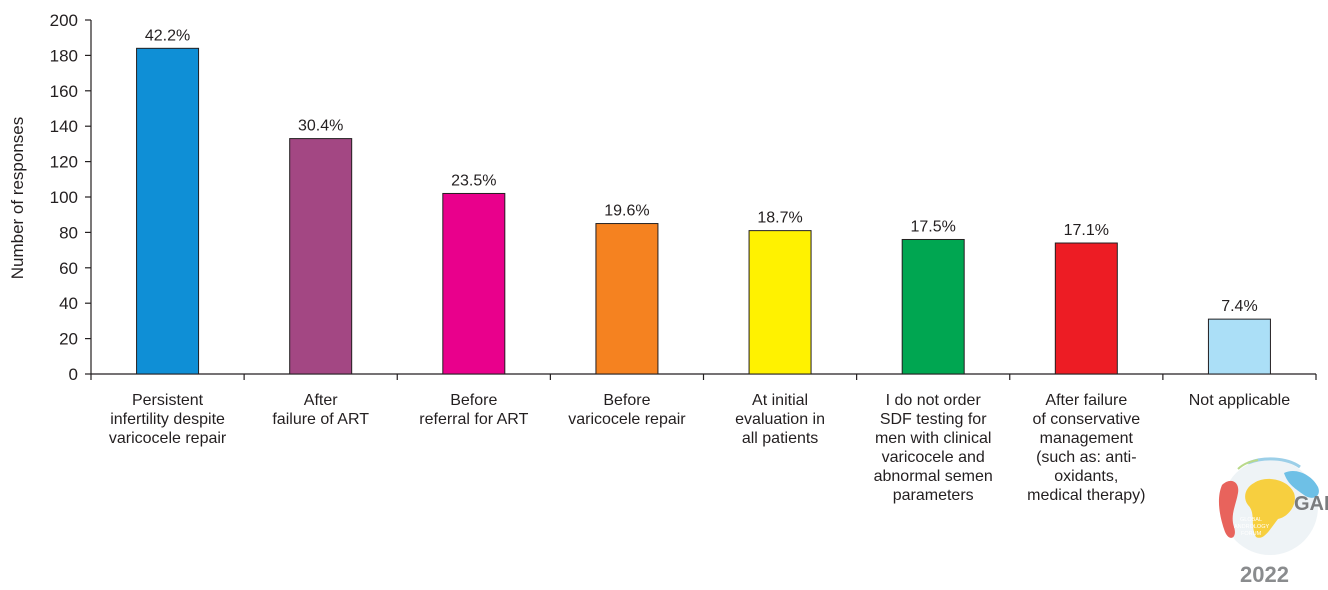 This screenshot has height=590, width=1328. Describe the element at coordinates (473, 419) in the screenshot. I see `category-label-line: referral for ART` at that location.